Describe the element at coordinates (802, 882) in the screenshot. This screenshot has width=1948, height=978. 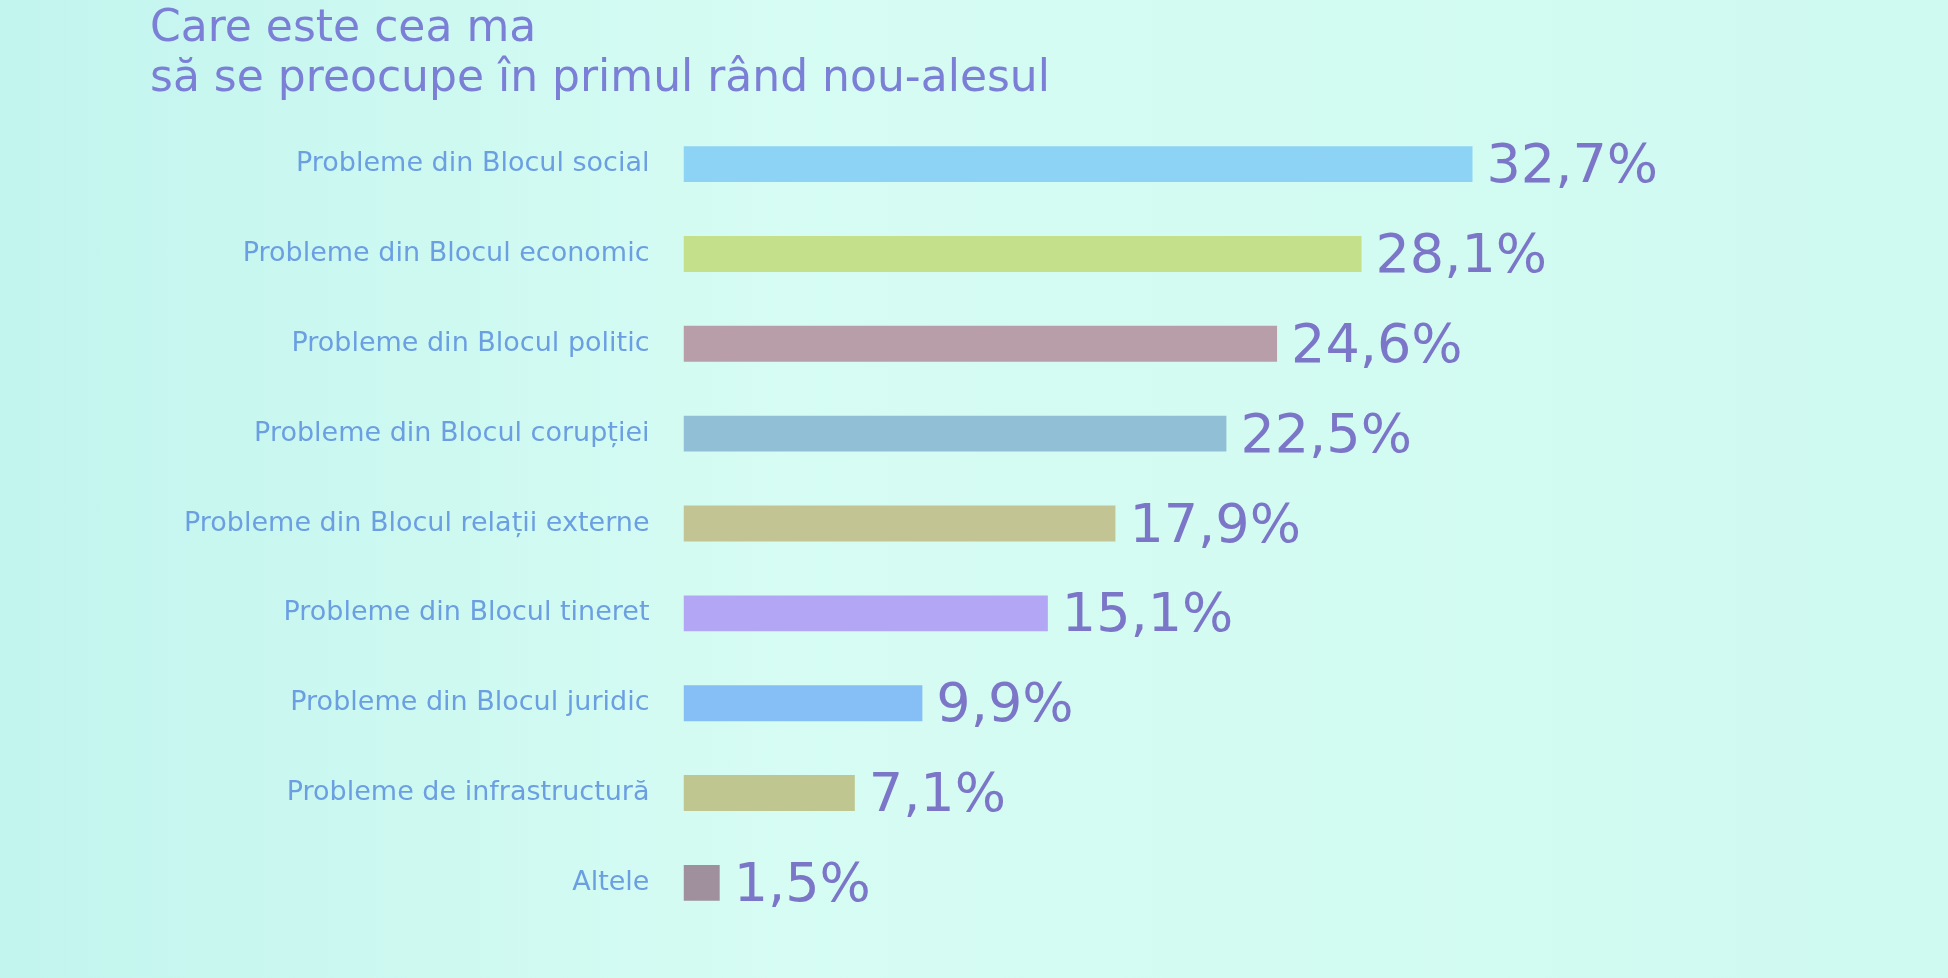
I see `data-label: 1,5%` at that location.